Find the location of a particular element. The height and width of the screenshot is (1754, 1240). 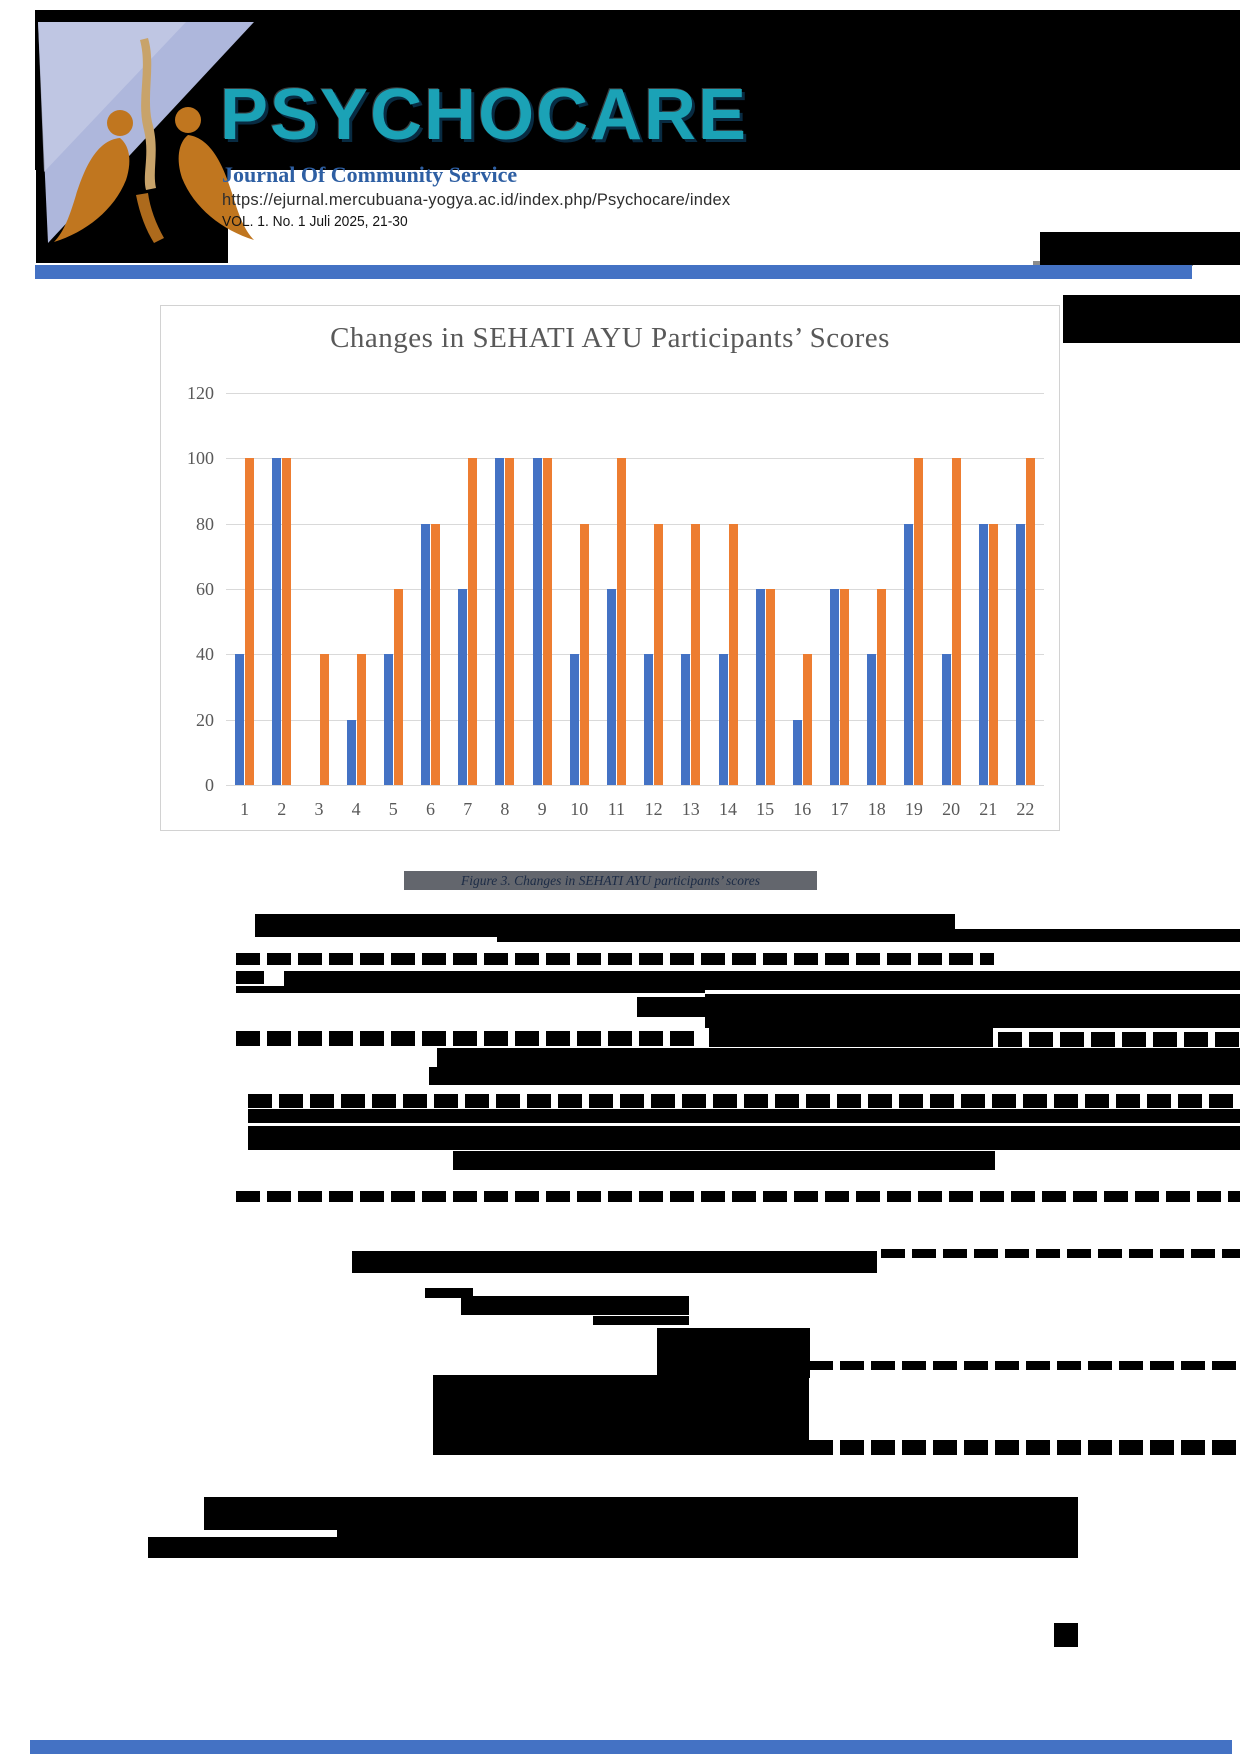

x-tick-19: 19 is located at coordinates (913, 809).